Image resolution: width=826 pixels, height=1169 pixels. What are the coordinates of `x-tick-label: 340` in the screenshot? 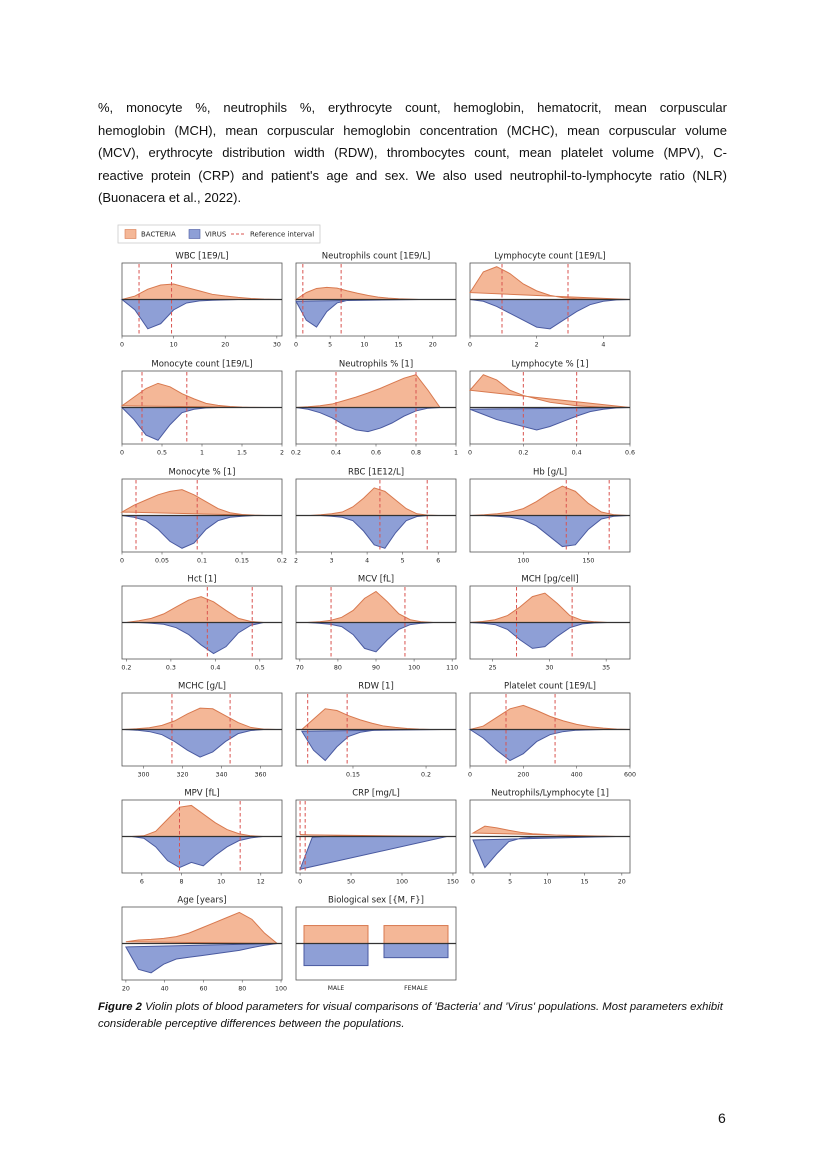 It's located at (221, 775).